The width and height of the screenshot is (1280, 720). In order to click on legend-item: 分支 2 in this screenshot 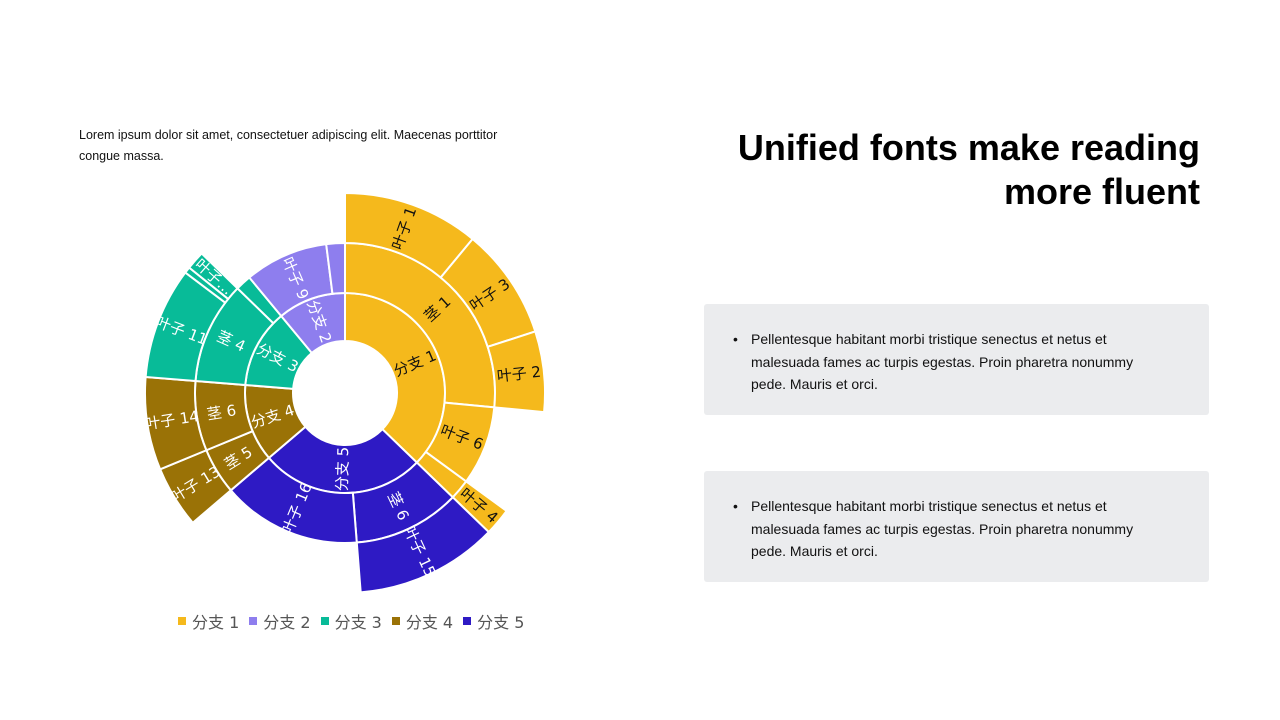, I will do `click(280, 621)`.